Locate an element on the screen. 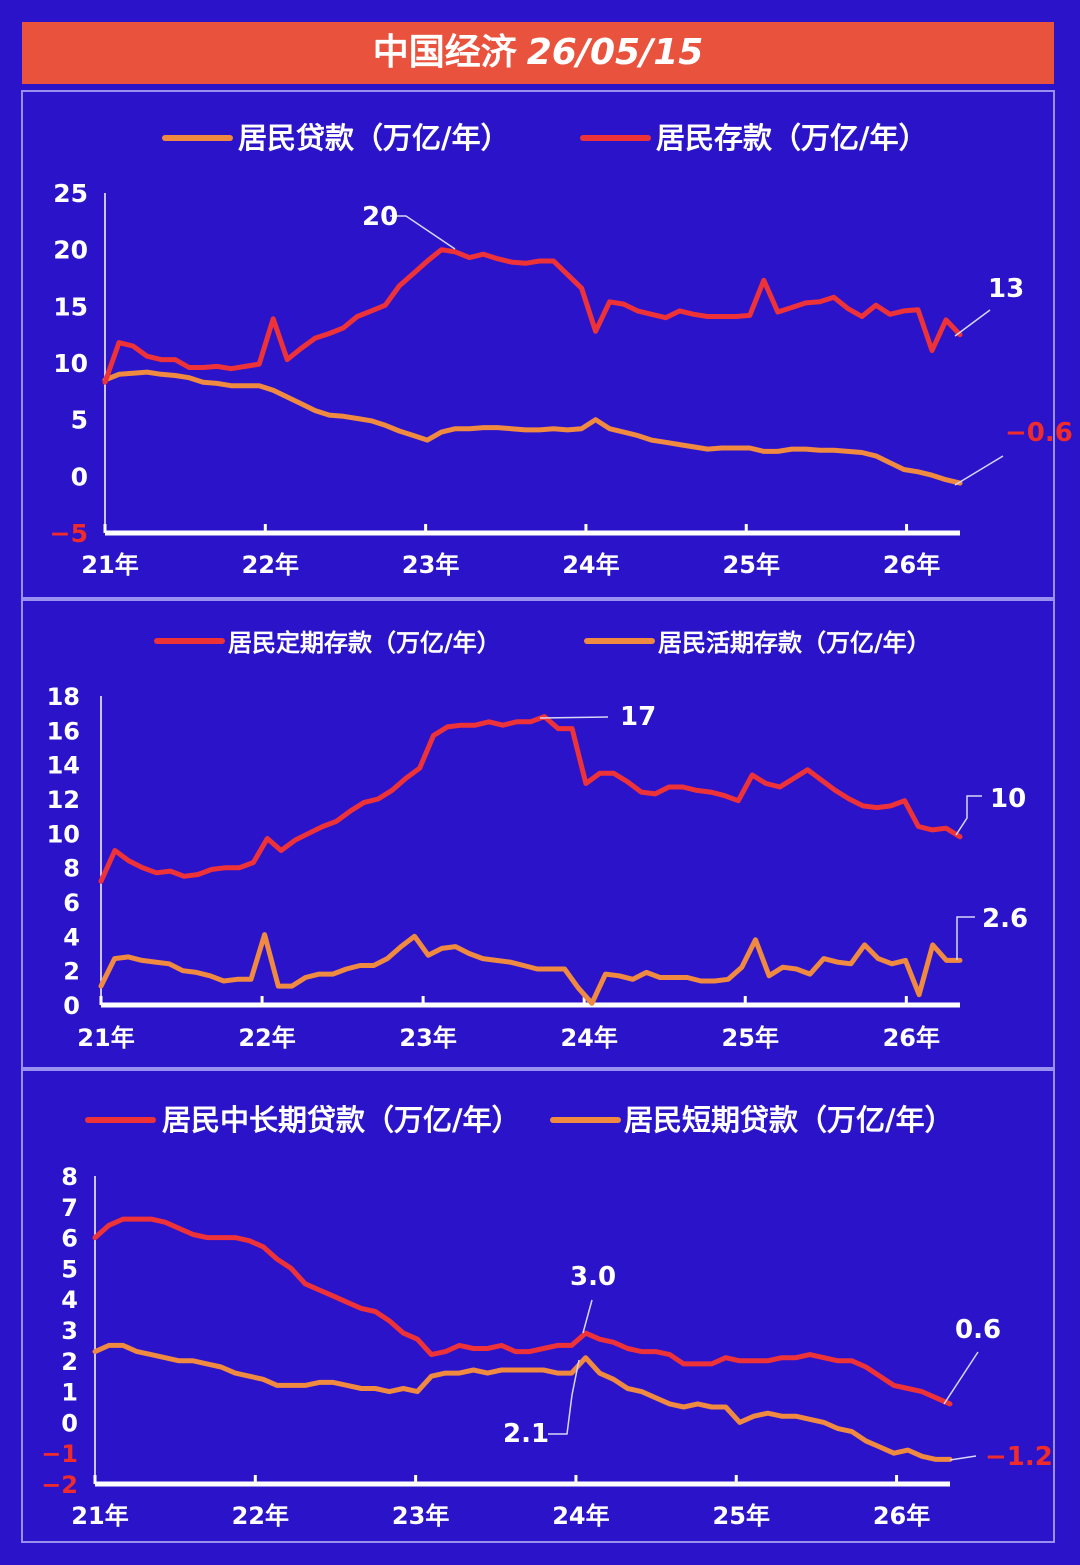  y-tick-label: 3 is located at coordinates (69, 1331).